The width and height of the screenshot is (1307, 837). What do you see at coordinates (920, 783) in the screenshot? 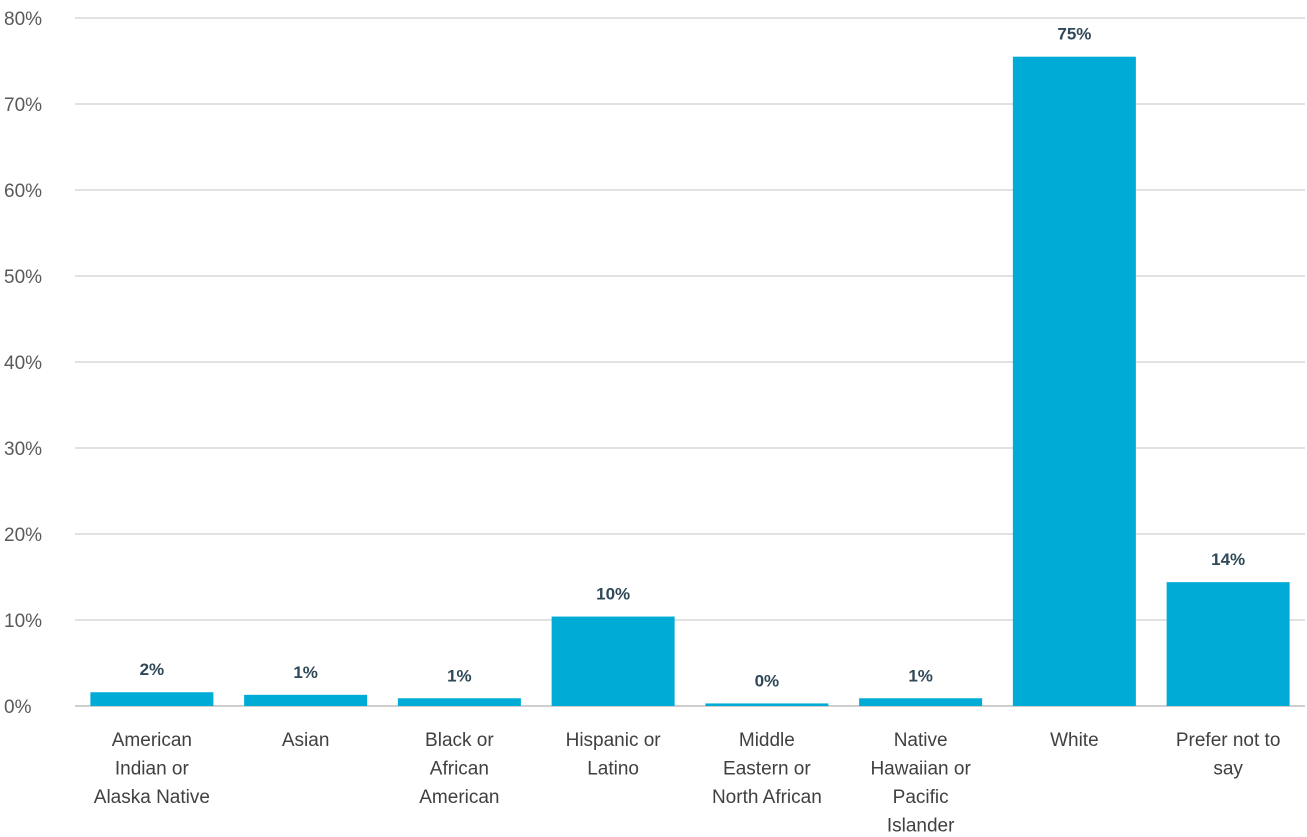
I see `x-category-label: Native Hawaiian or Pacific Islander` at bounding box center [920, 783].